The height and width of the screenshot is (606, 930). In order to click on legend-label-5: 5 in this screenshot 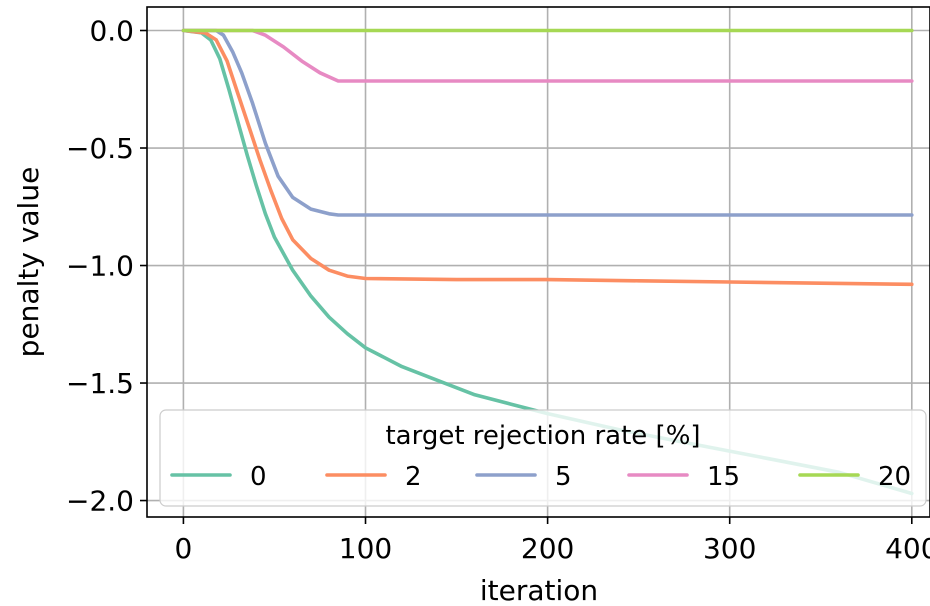, I will do `click(563, 477)`.